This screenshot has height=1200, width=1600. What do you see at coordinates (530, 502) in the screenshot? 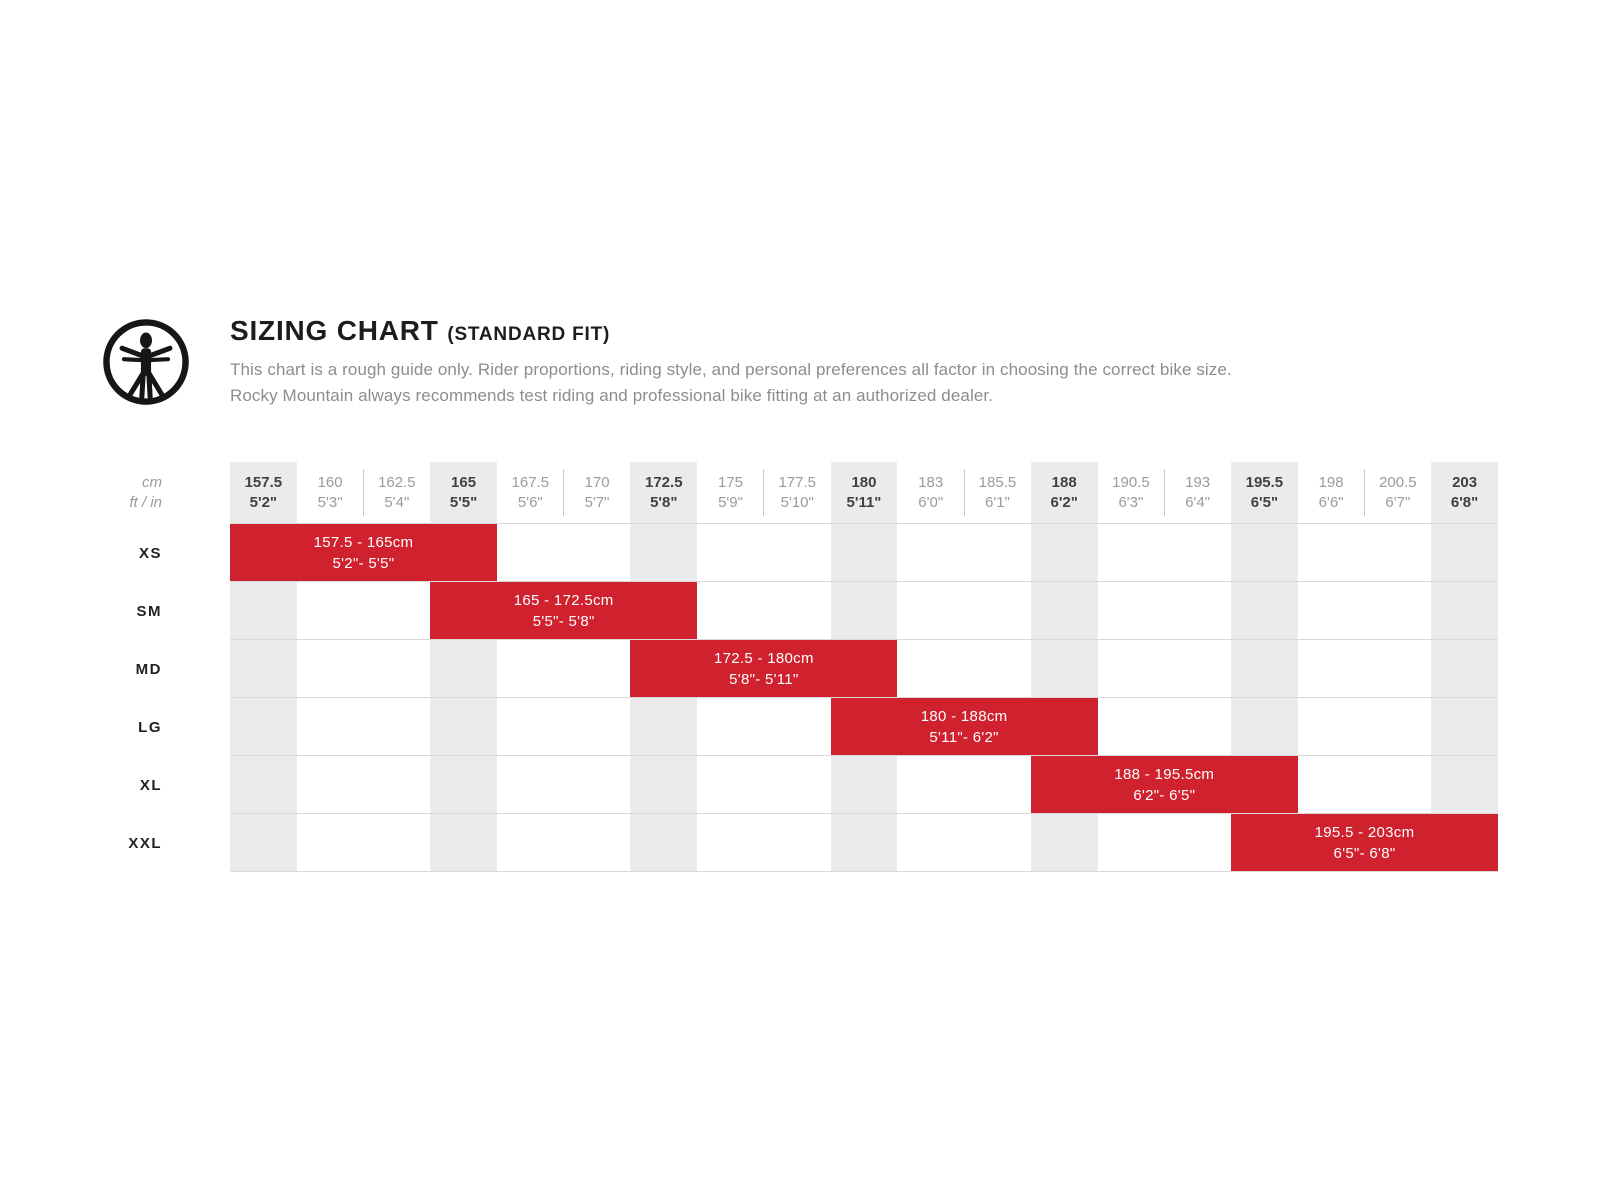
I see `tick-ftin-value: 5'6"` at bounding box center [530, 502].